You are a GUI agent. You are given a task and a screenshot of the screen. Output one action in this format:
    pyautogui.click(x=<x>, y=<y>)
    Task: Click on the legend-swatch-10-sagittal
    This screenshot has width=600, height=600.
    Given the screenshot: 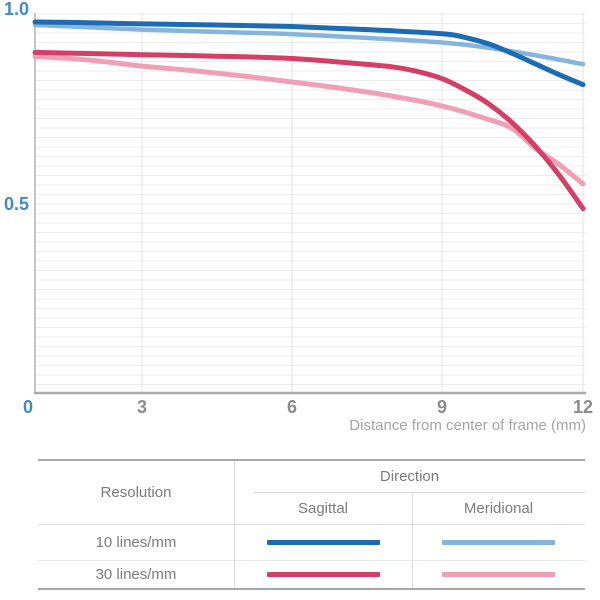 What is the action you would take?
    pyautogui.click(x=323, y=542)
    